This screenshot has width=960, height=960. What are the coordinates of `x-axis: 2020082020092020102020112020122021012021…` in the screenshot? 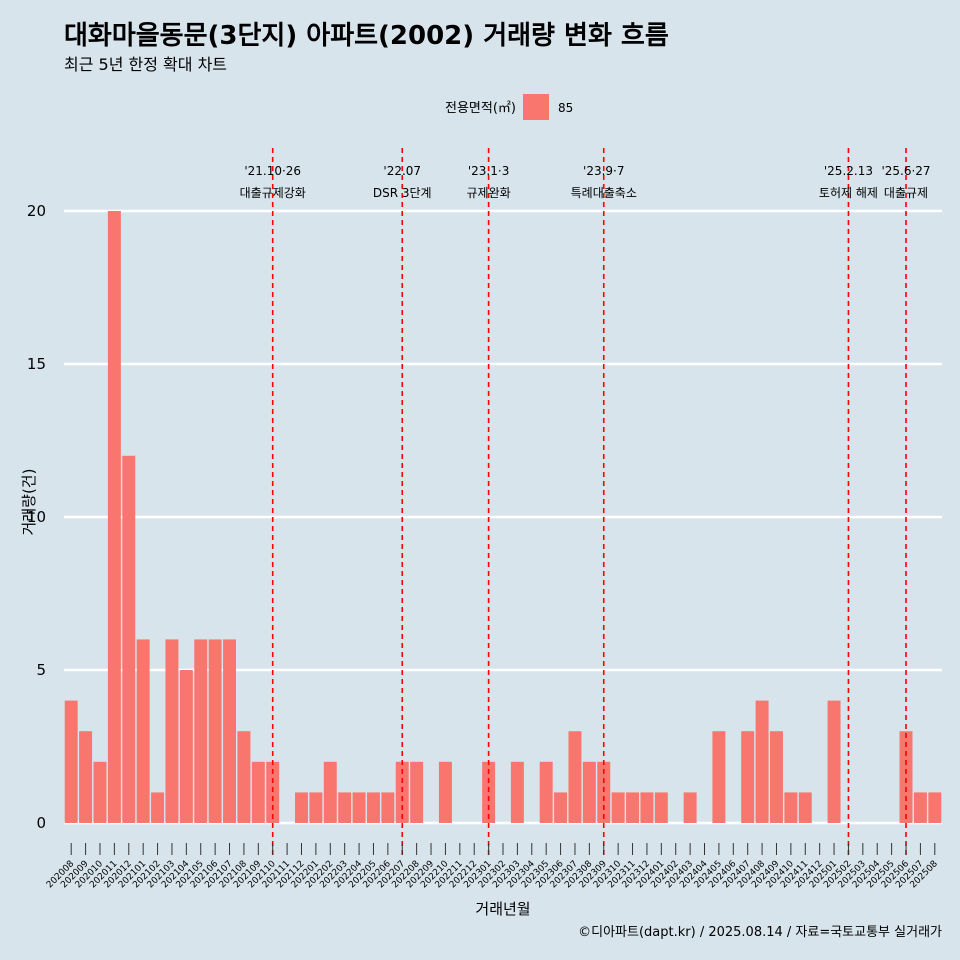 It's located at (492, 866).